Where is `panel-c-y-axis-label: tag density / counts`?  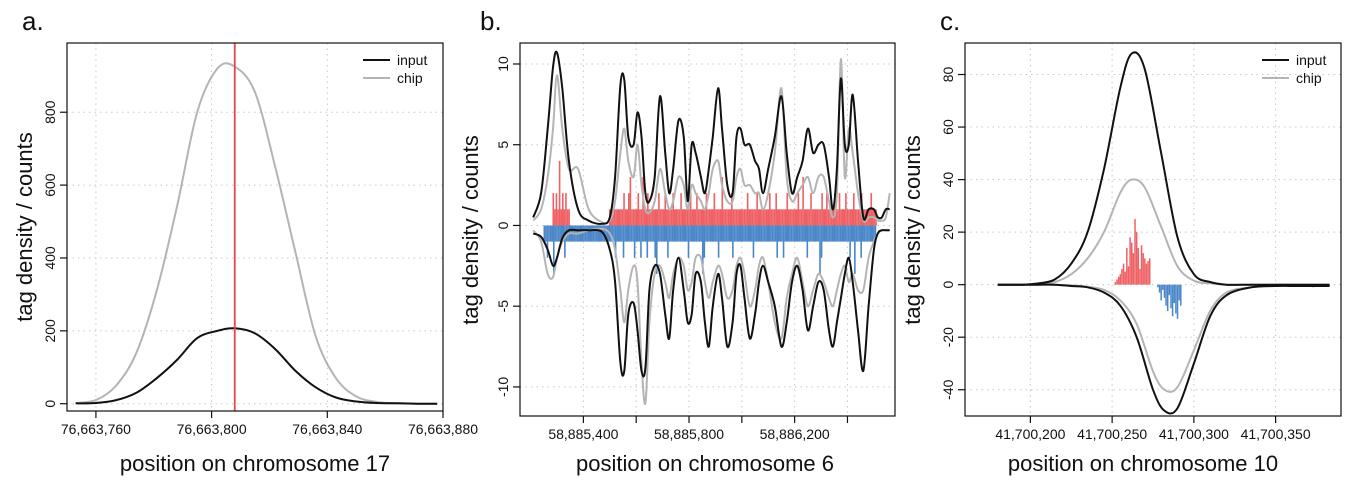
panel-c-y-axis-label: tag density / counts is located at coordinates (912, 230).